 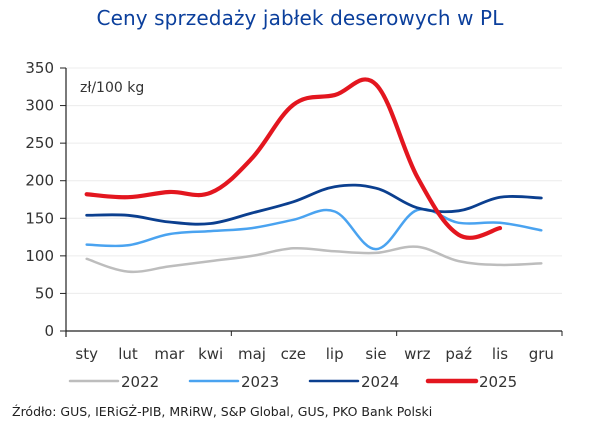 I want to click on y-tick-label: 100, so click(x=39, y=256).